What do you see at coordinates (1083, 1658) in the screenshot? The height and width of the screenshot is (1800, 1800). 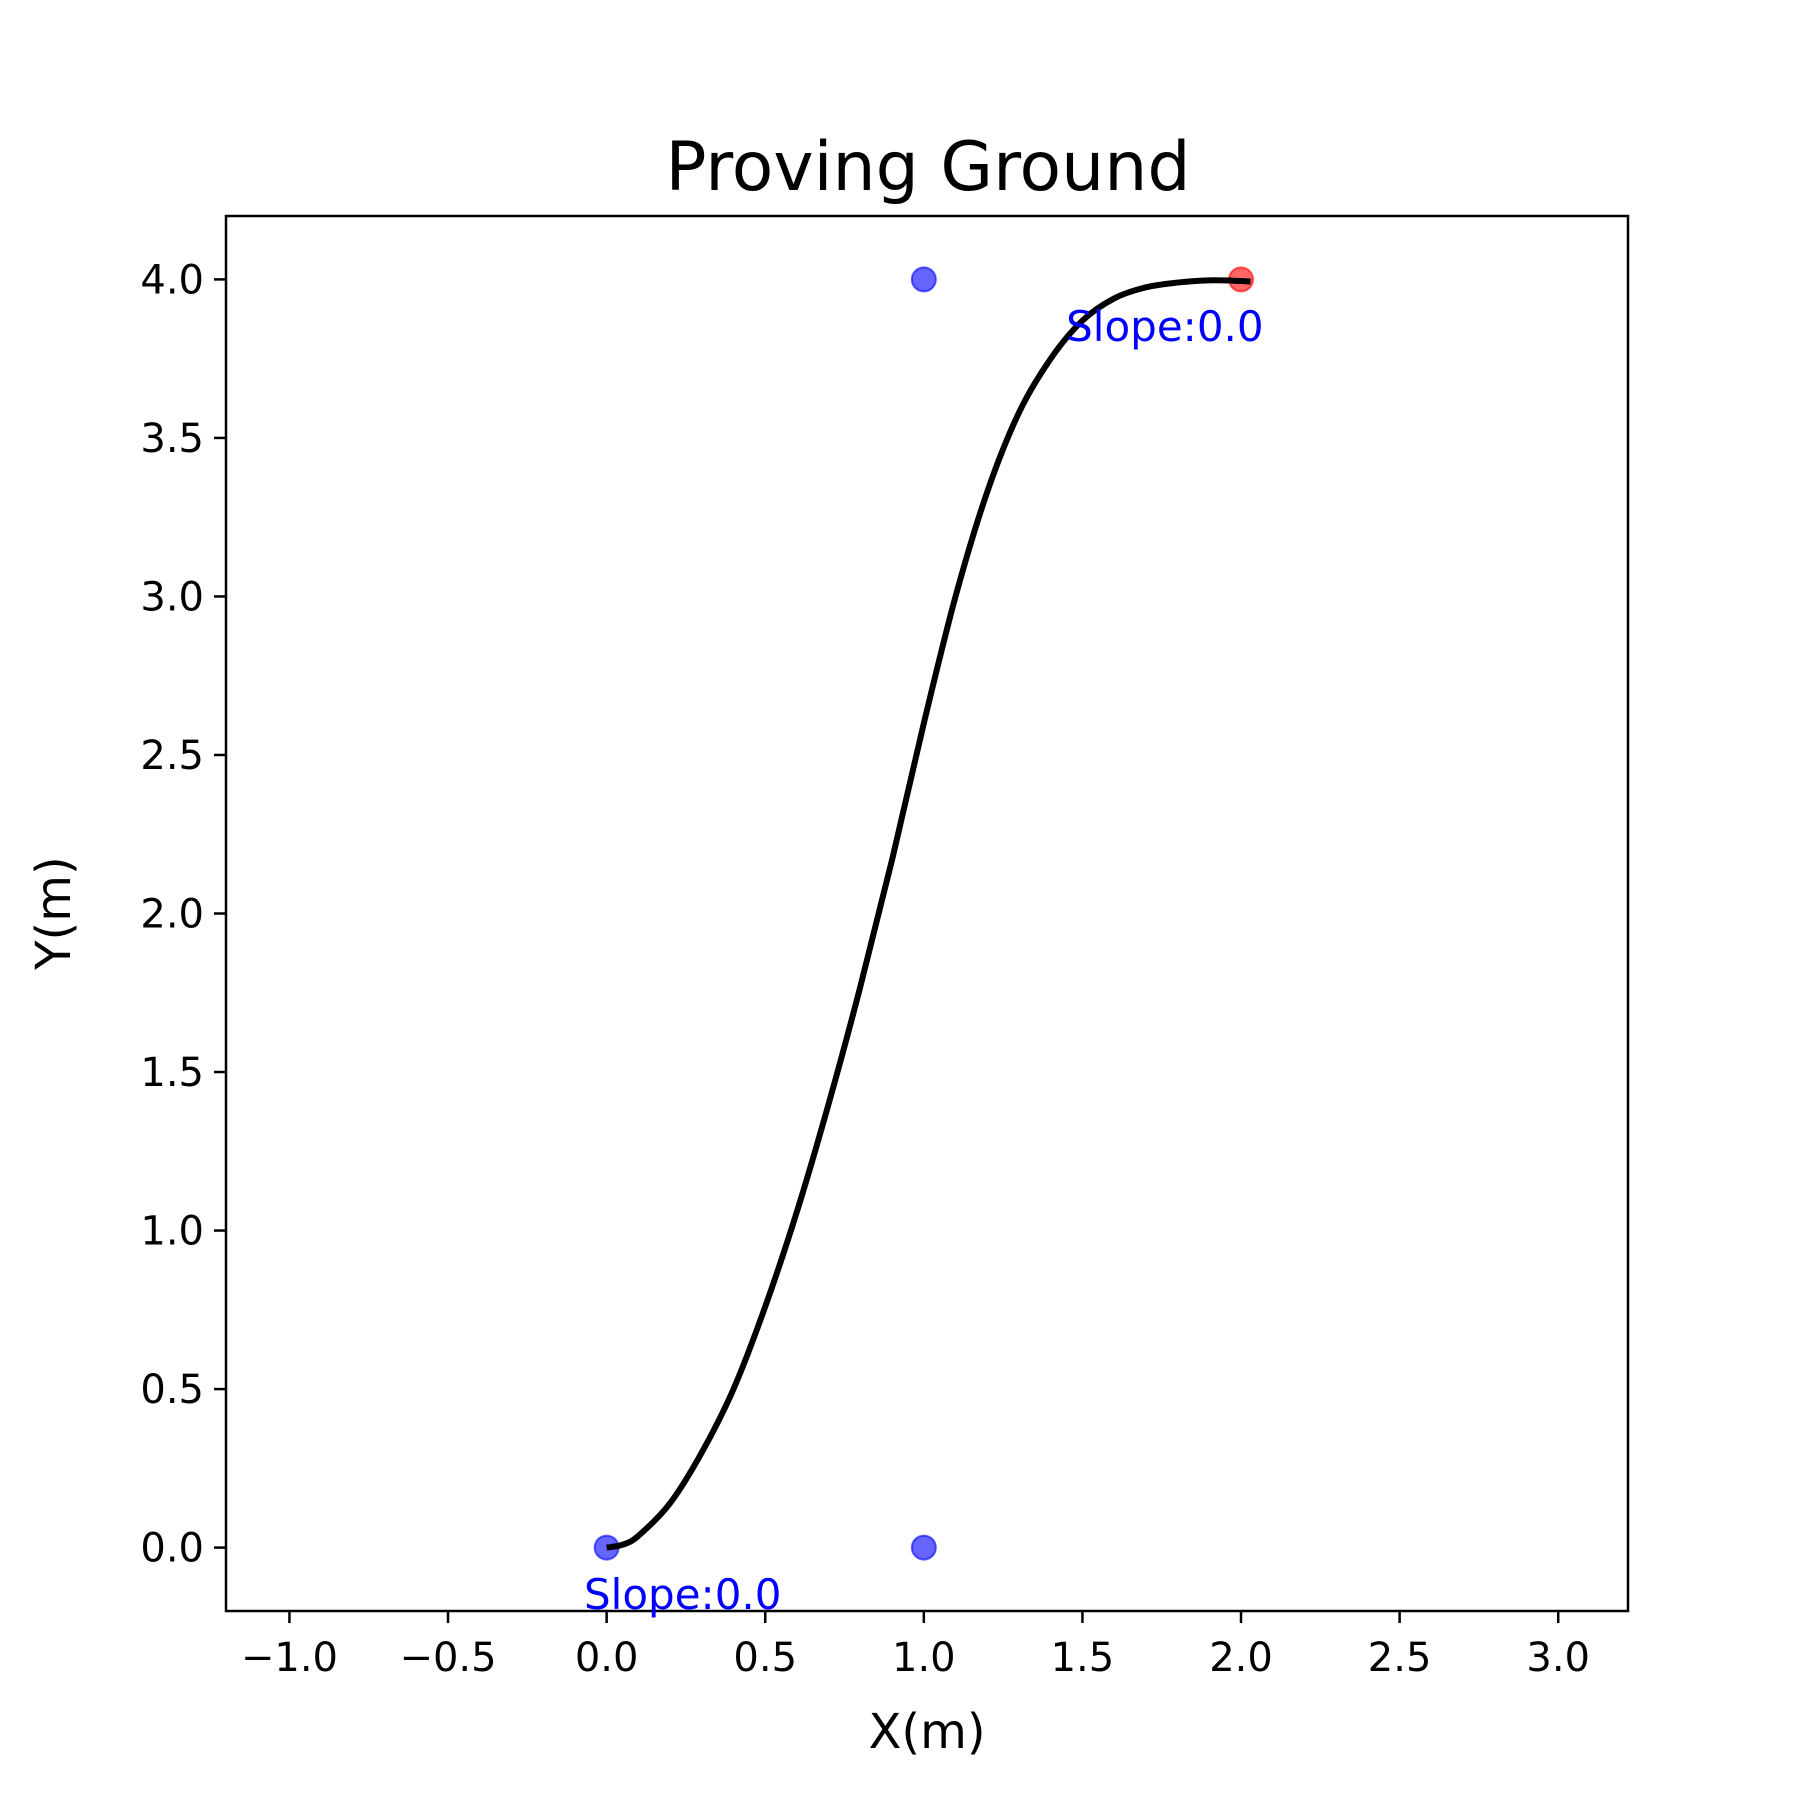 I see `x-tick-label: 1.5` at bounding box center [1083, 1658].